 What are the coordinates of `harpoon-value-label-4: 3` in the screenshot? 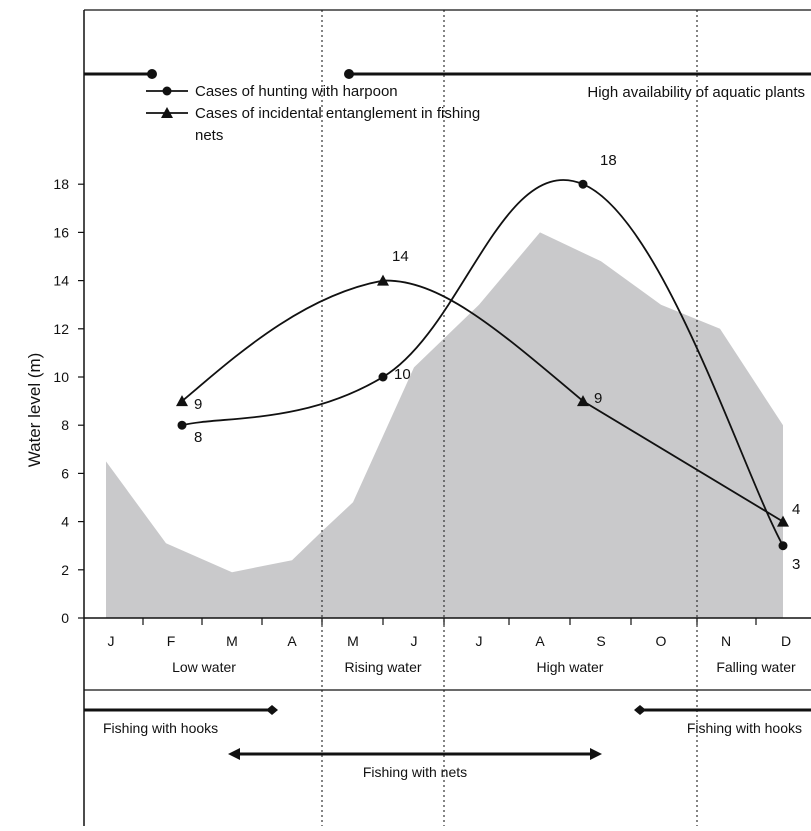 It's located at (796, 564).